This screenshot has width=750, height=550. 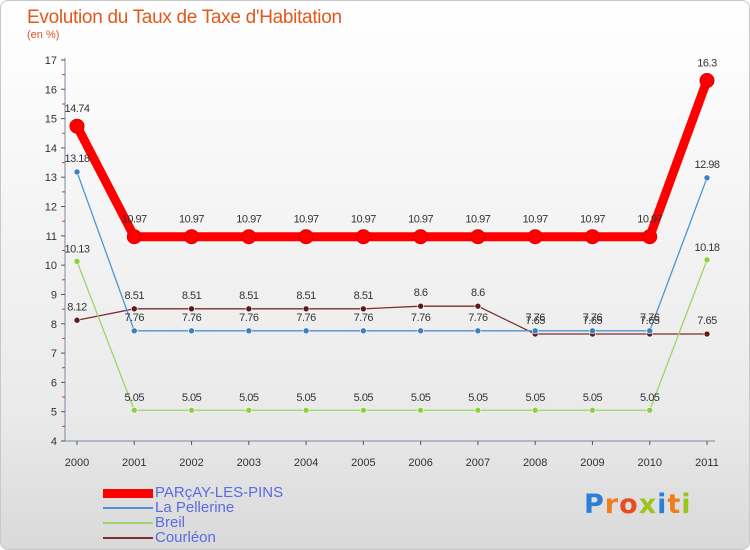 What do you see at coordinates (233, 522) in the screenshot?
I see `legend-item: Breil` at bounding box center [233, 522].